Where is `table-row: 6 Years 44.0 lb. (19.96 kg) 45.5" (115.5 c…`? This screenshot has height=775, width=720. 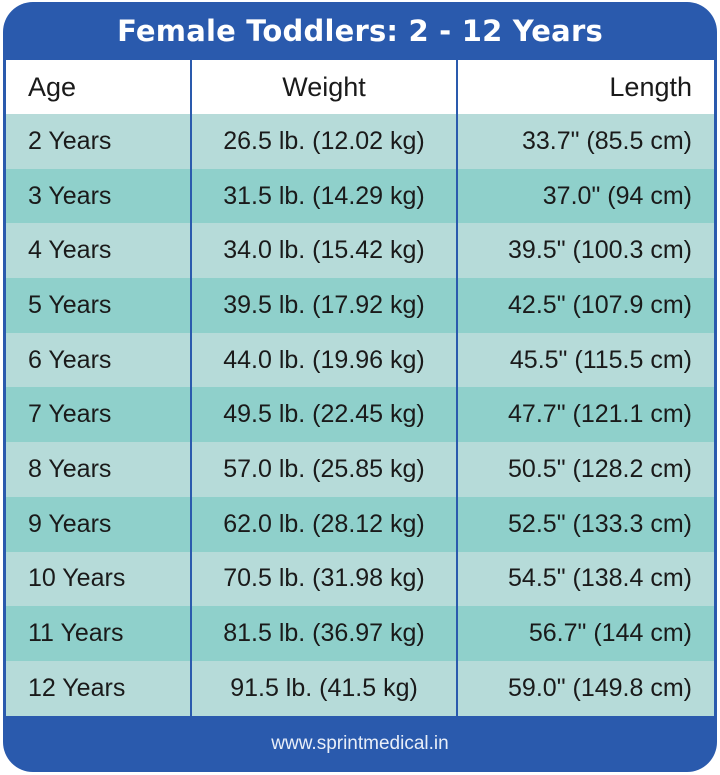 table-row: 6 Years 44.0 lb. (19.96 kg) 45.5" (115.5 c… is located at coordinates (360, 360).